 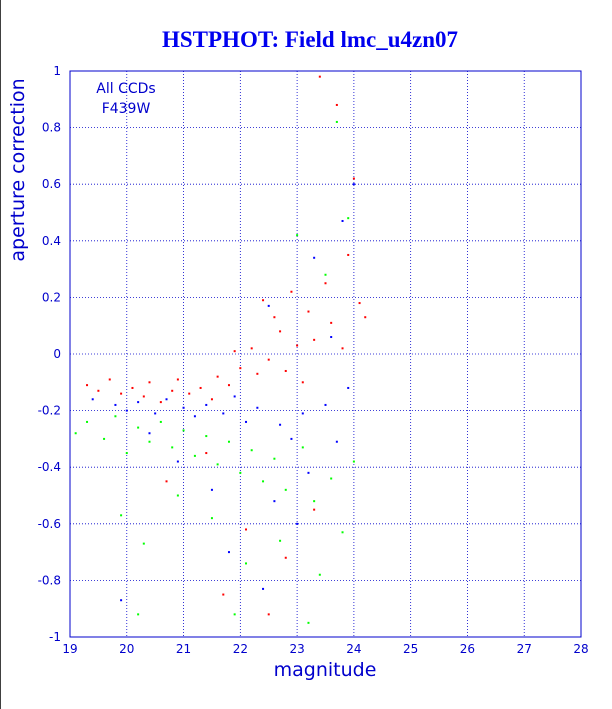 What do you see at coordinates (49, 467) in the screenshot?
I see `y-tick-label: -0.4` at bounding box center [49, 467].